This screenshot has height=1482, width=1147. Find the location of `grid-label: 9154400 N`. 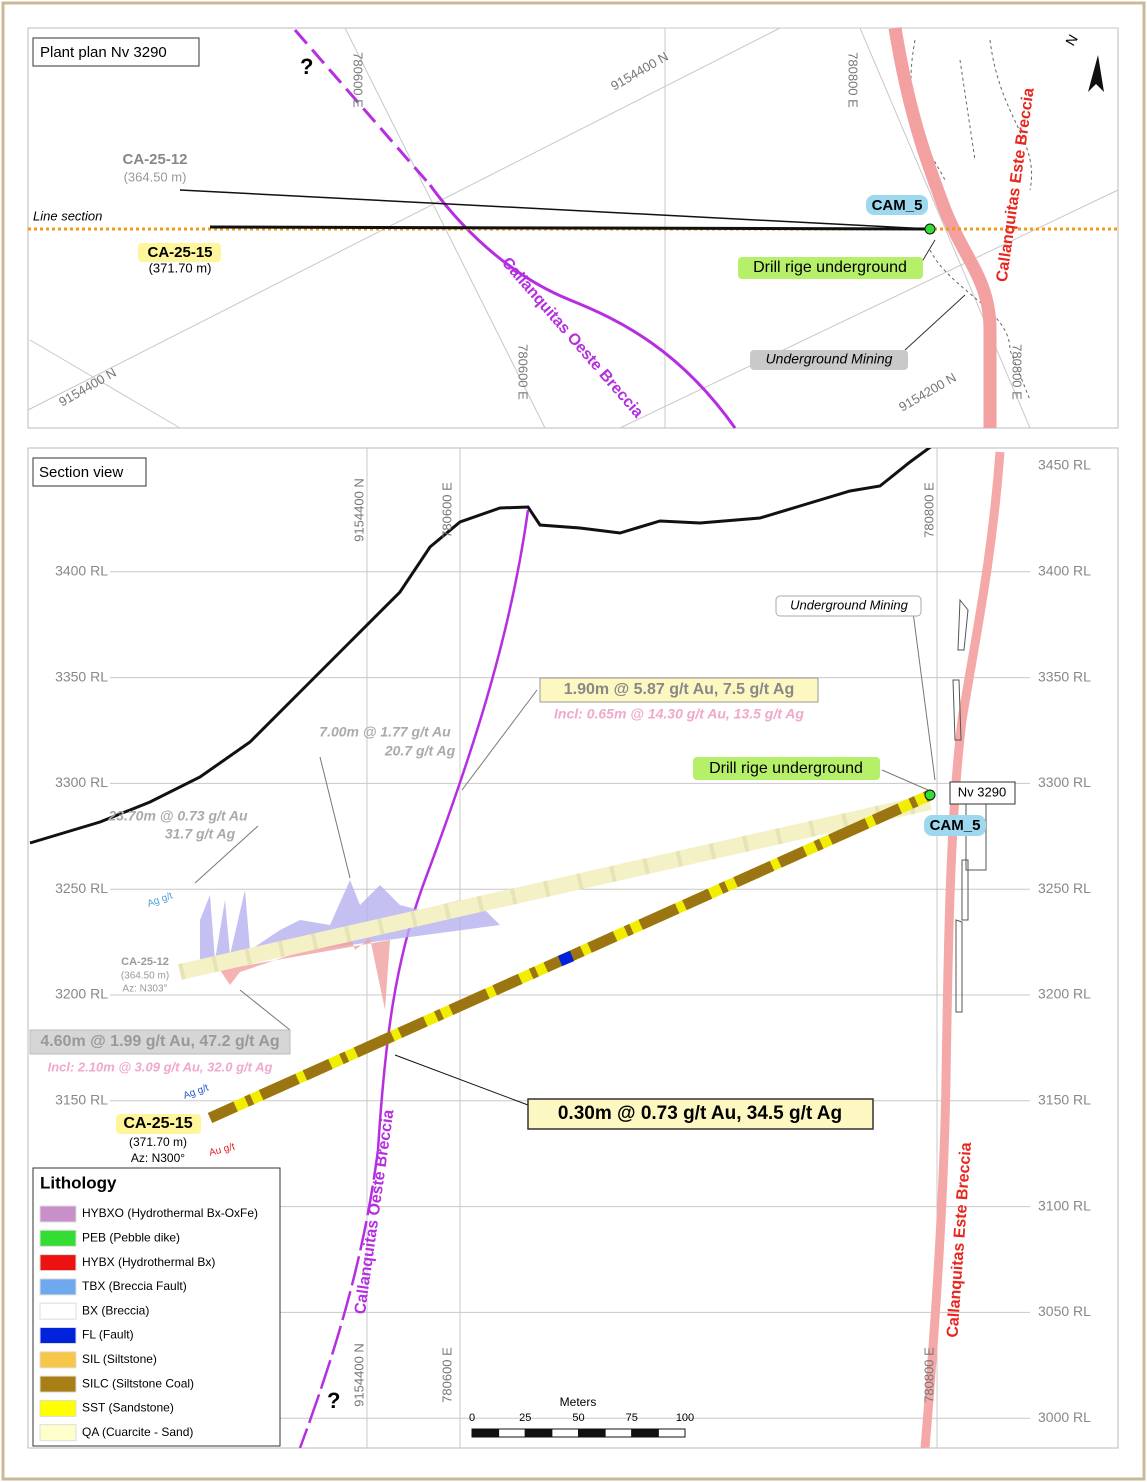

grid-label: 9154400 N is located at coordinates (358, 1375).